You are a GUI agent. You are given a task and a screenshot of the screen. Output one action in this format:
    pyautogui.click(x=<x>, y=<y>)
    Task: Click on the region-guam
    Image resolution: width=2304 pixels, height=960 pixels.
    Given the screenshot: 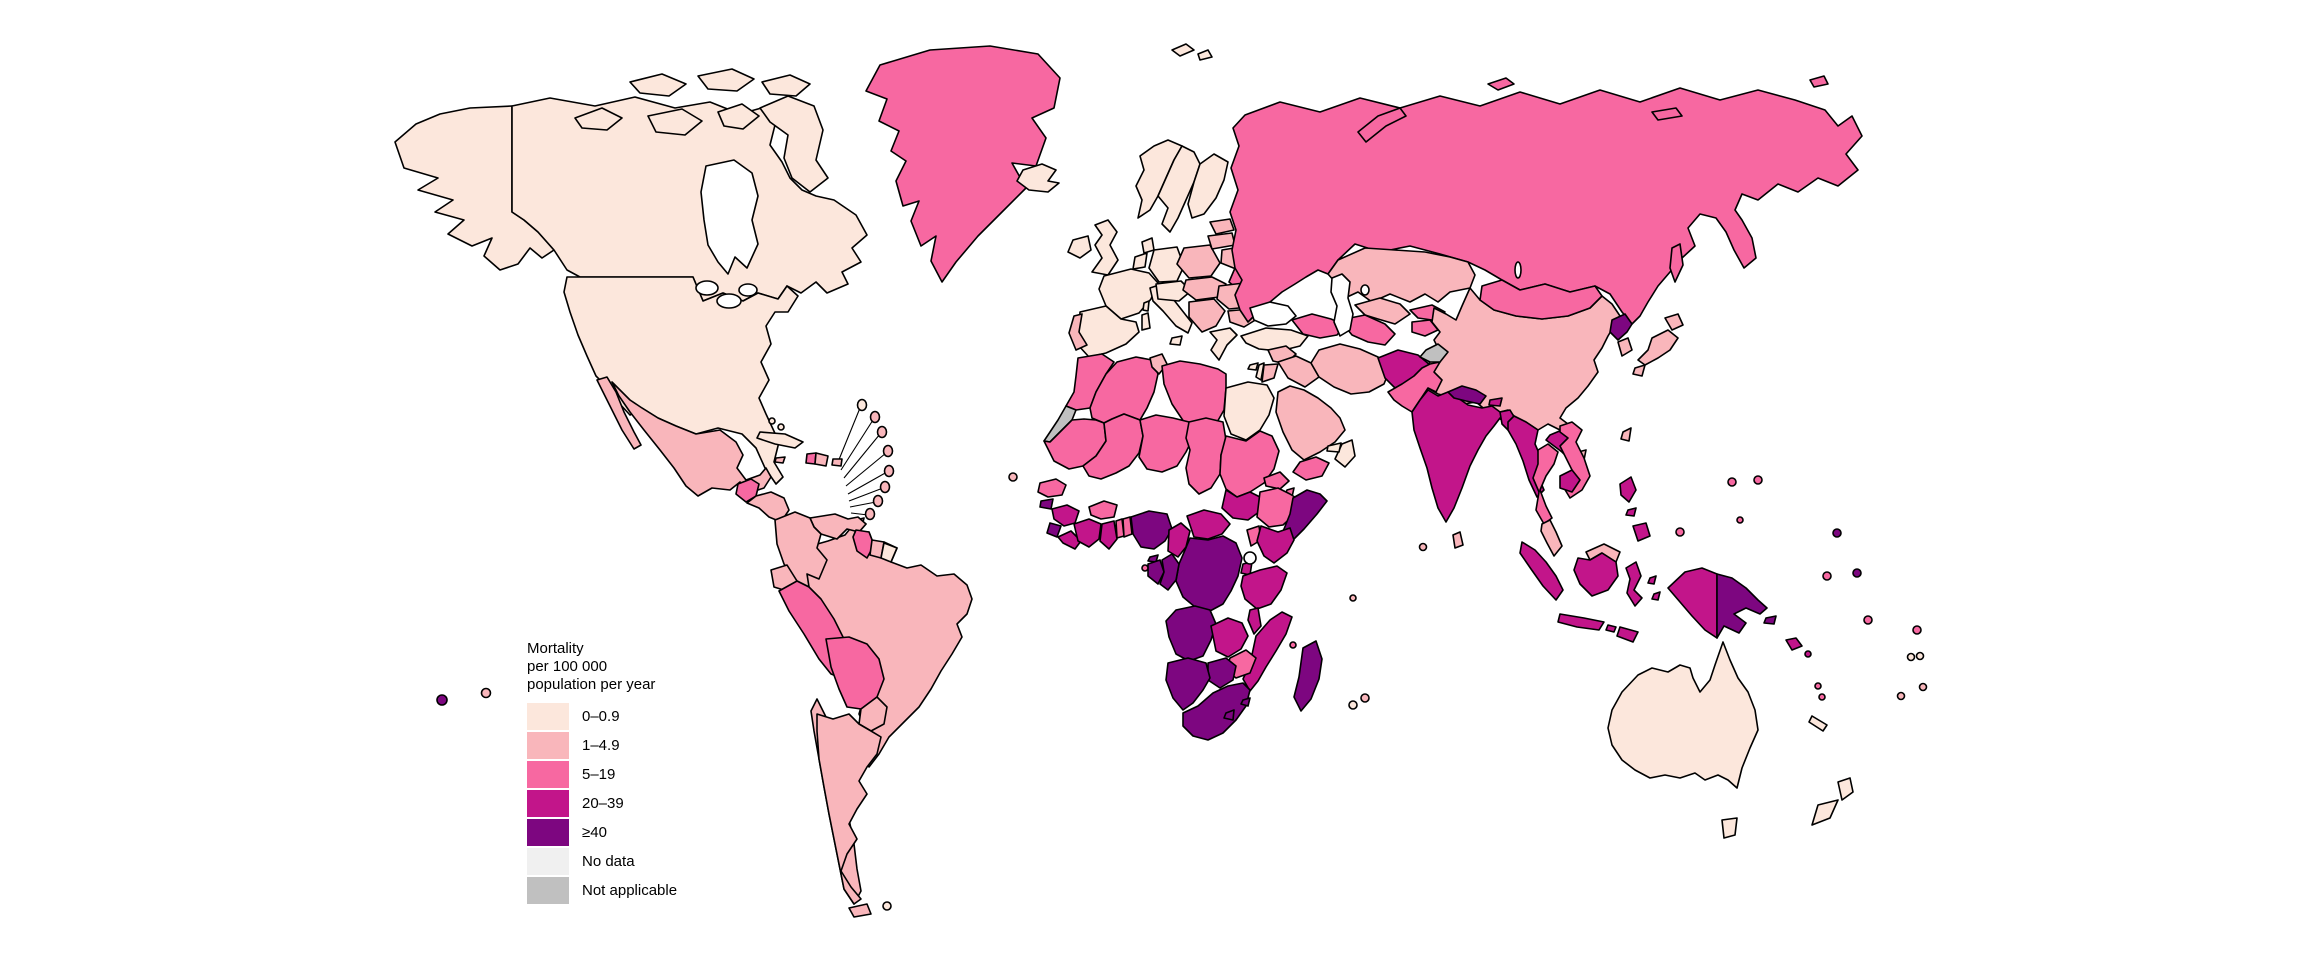 What is the action you would take?
    pyautogui.click(x=1740, y=520)
    